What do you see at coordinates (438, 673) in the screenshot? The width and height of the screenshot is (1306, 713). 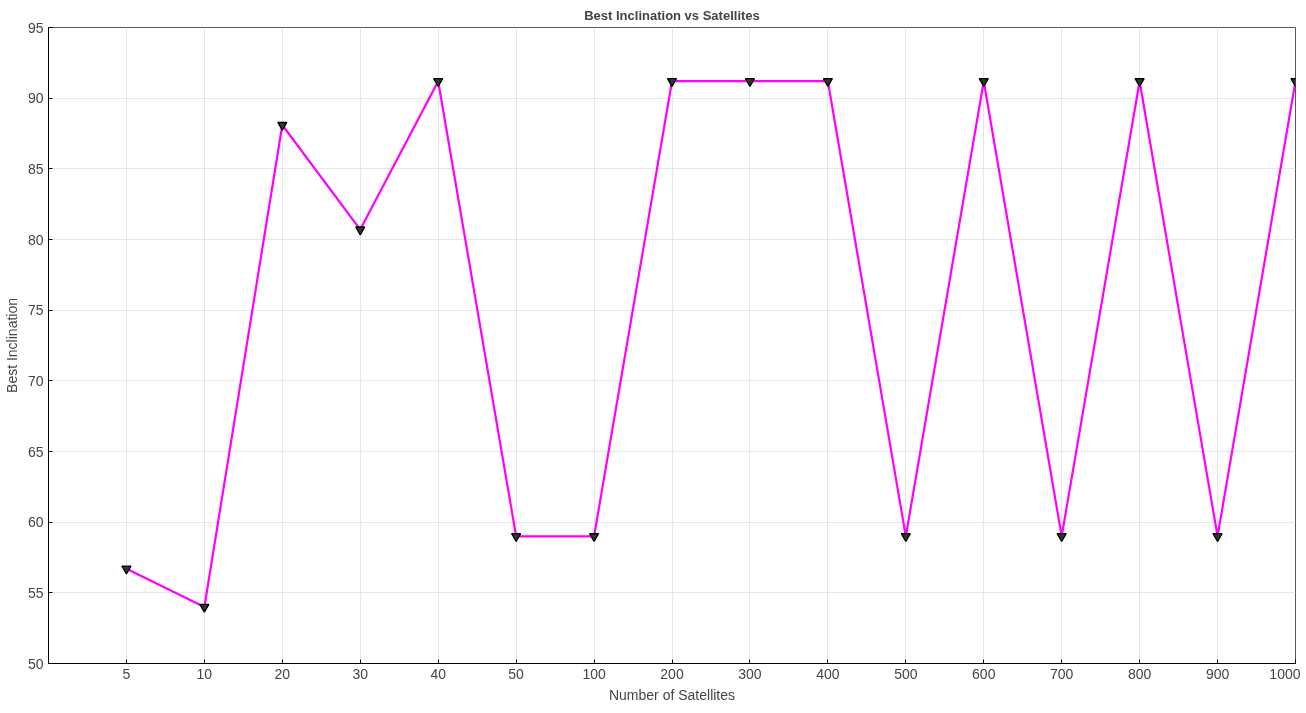 I see `x-tick-label: 40` at bounding box center [438, 673].